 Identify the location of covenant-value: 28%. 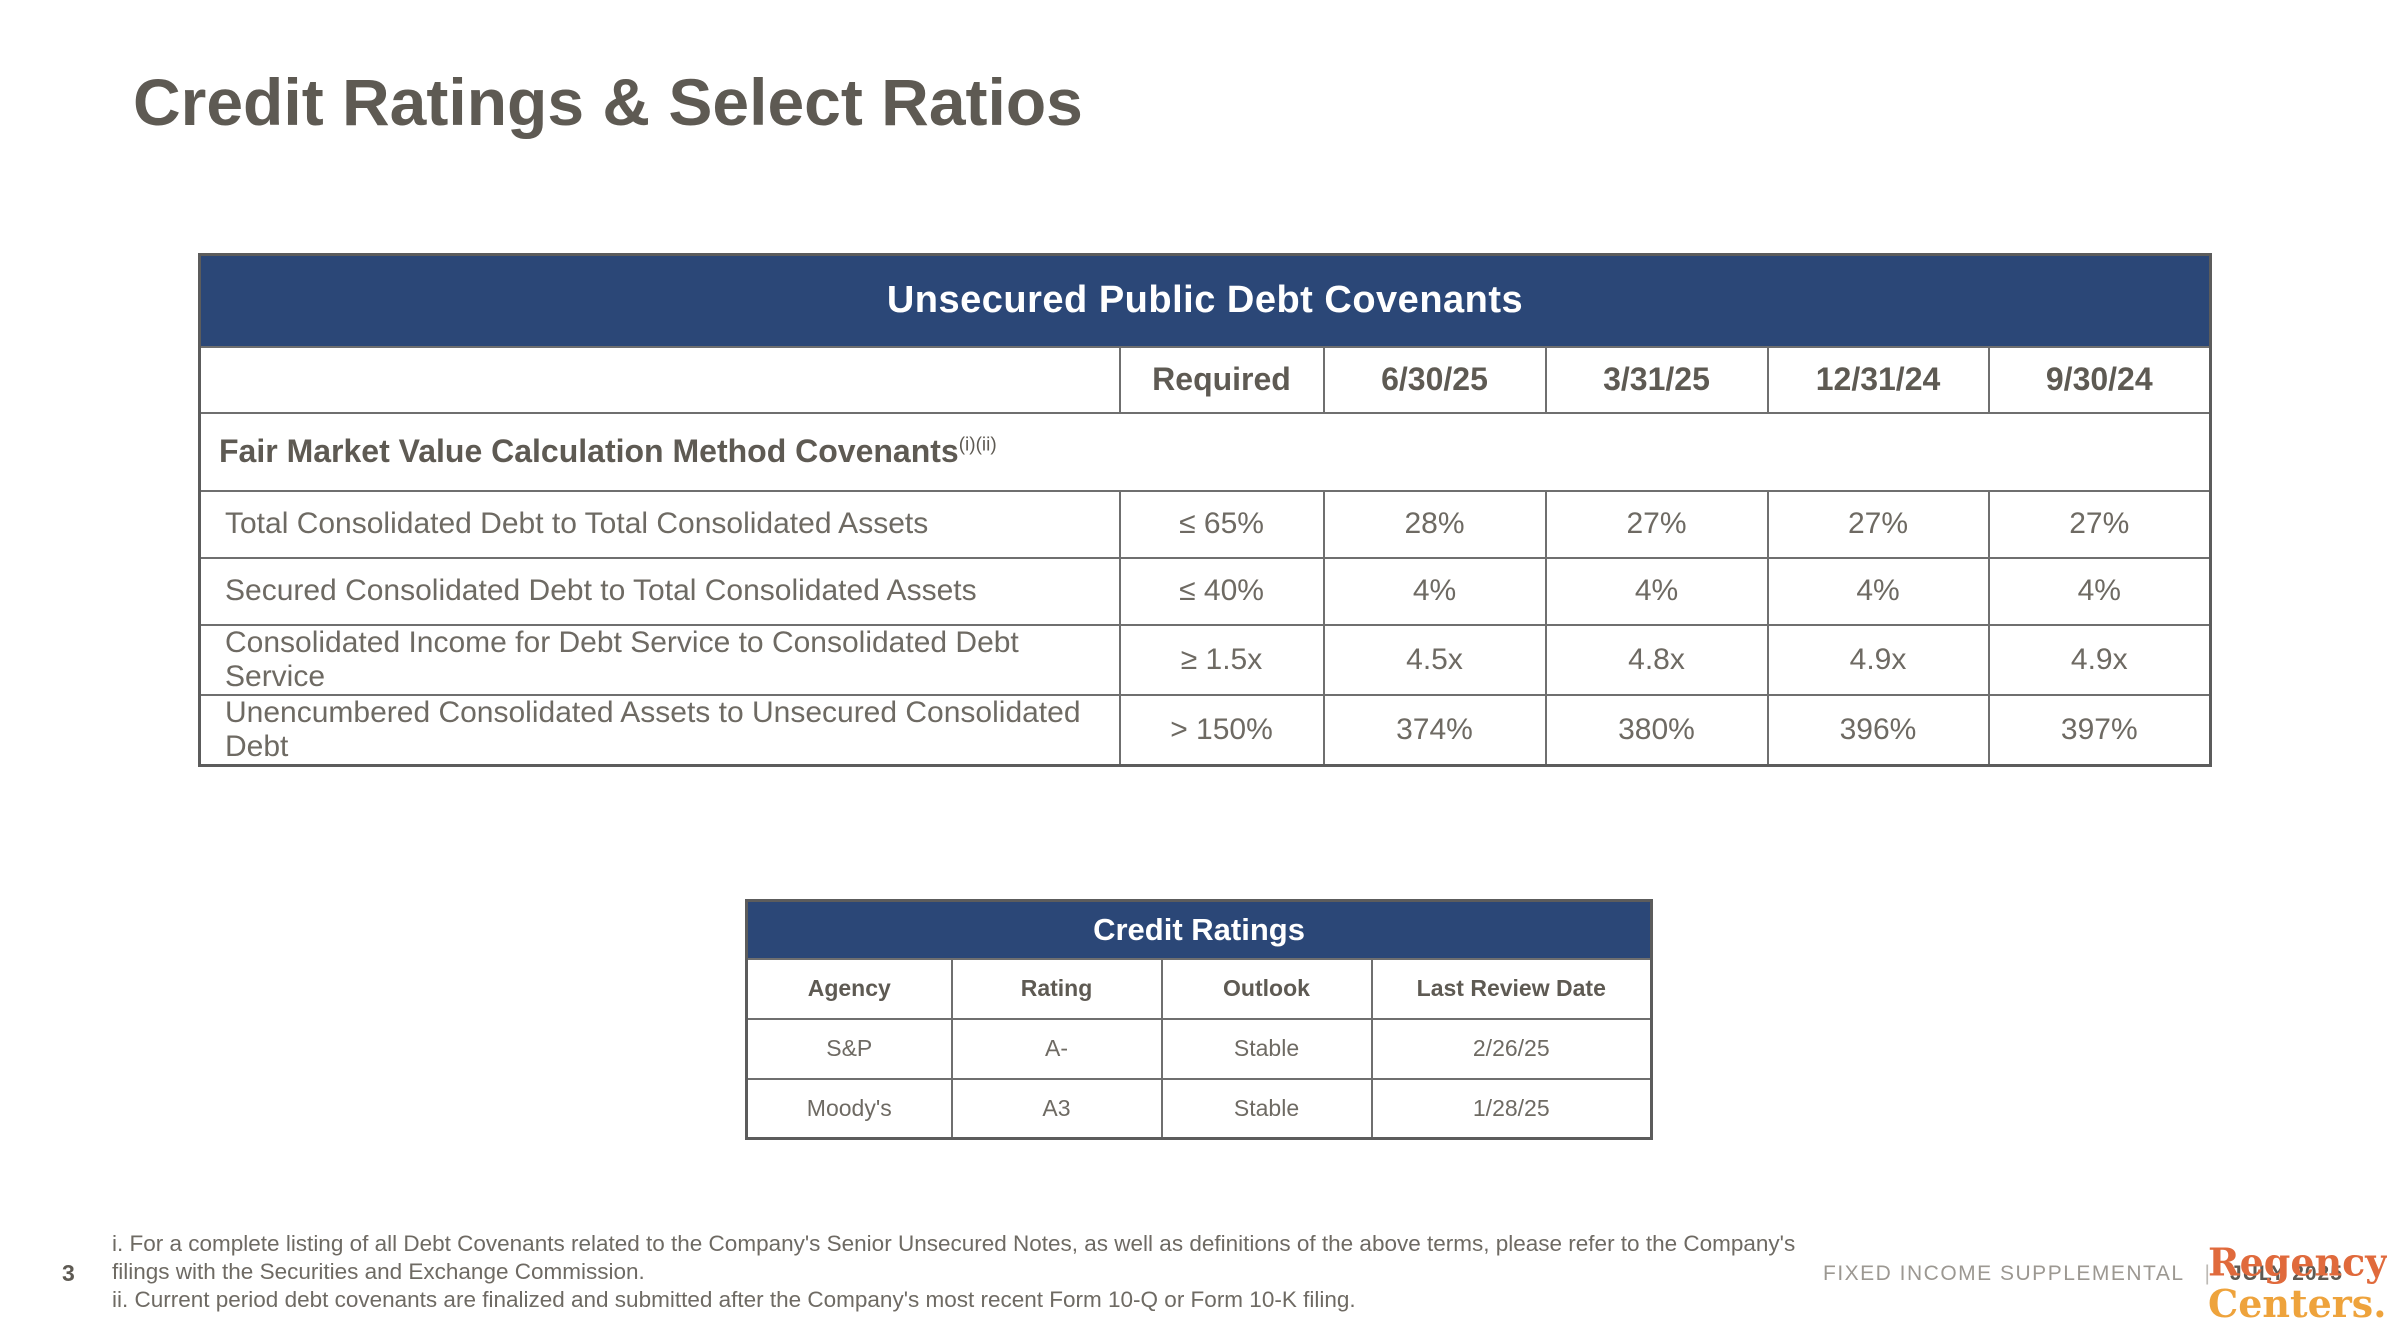
(1434, 524).